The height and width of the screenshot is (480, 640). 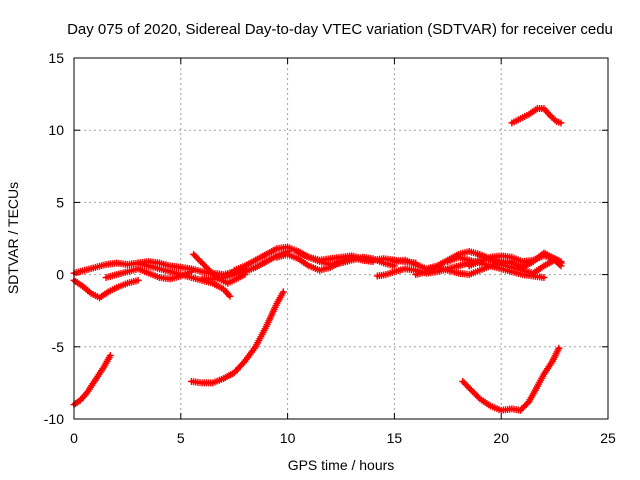 What do you see at coordinates (74, 438) in the screenshot?
I see `x-tick-label: 0` at bounding box center [74, 438].